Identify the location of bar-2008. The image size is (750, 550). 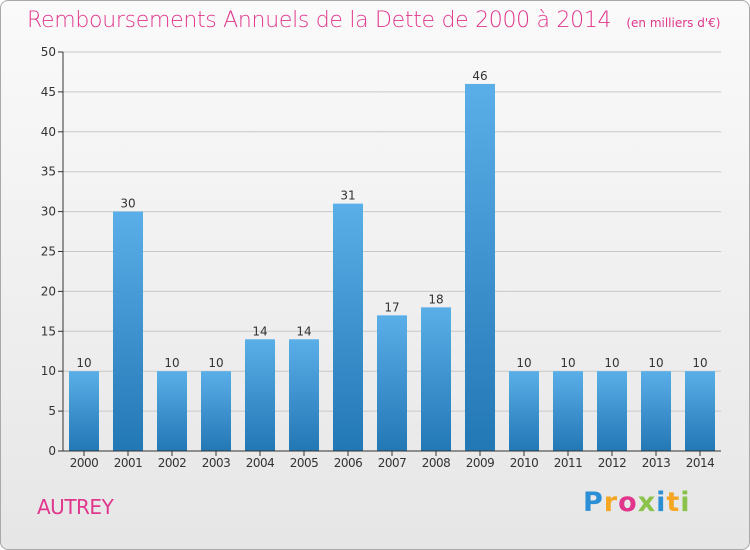
(436, 379).